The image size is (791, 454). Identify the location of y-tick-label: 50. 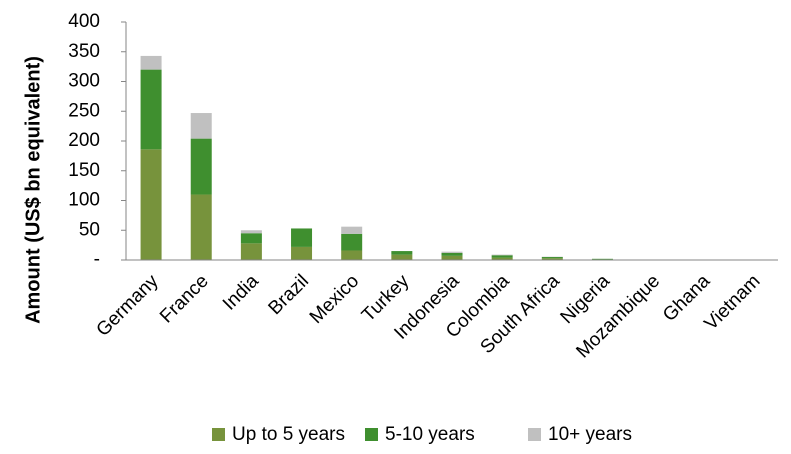
(89, 229).